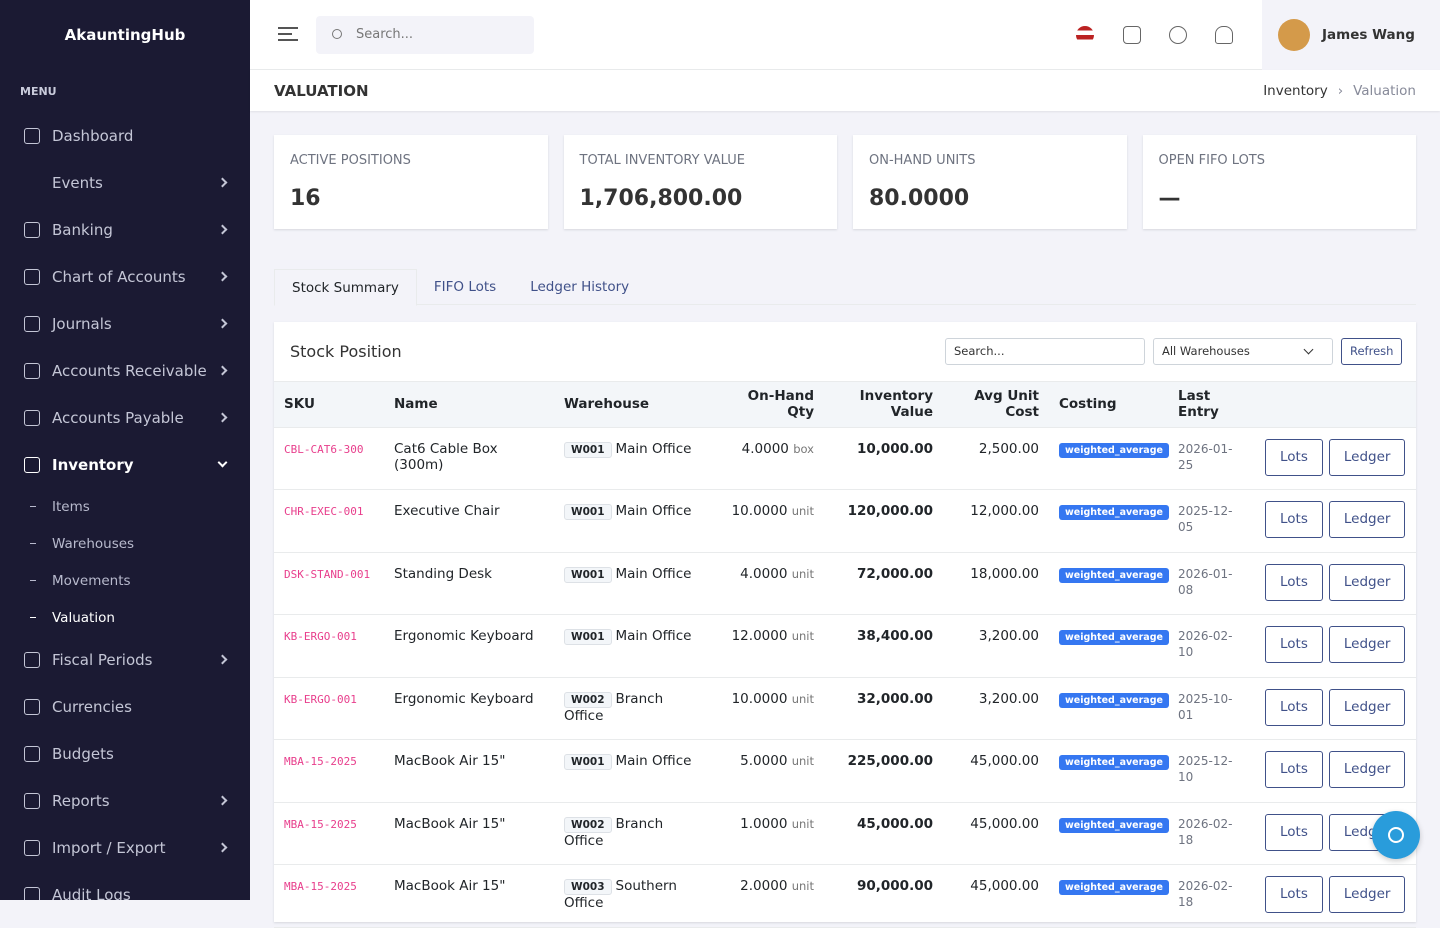  Describe the element at coordinates (769, 771) in the screenshot. I see `cell: 5.0000 unit` at that location.